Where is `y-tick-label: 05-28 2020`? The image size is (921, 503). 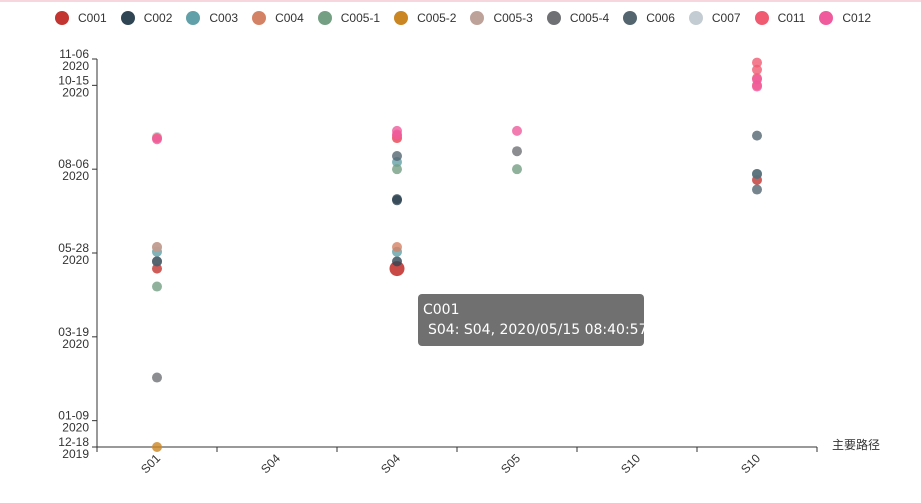
y-tick-label: 05-28 2020 is located at coordinates (73, 254).